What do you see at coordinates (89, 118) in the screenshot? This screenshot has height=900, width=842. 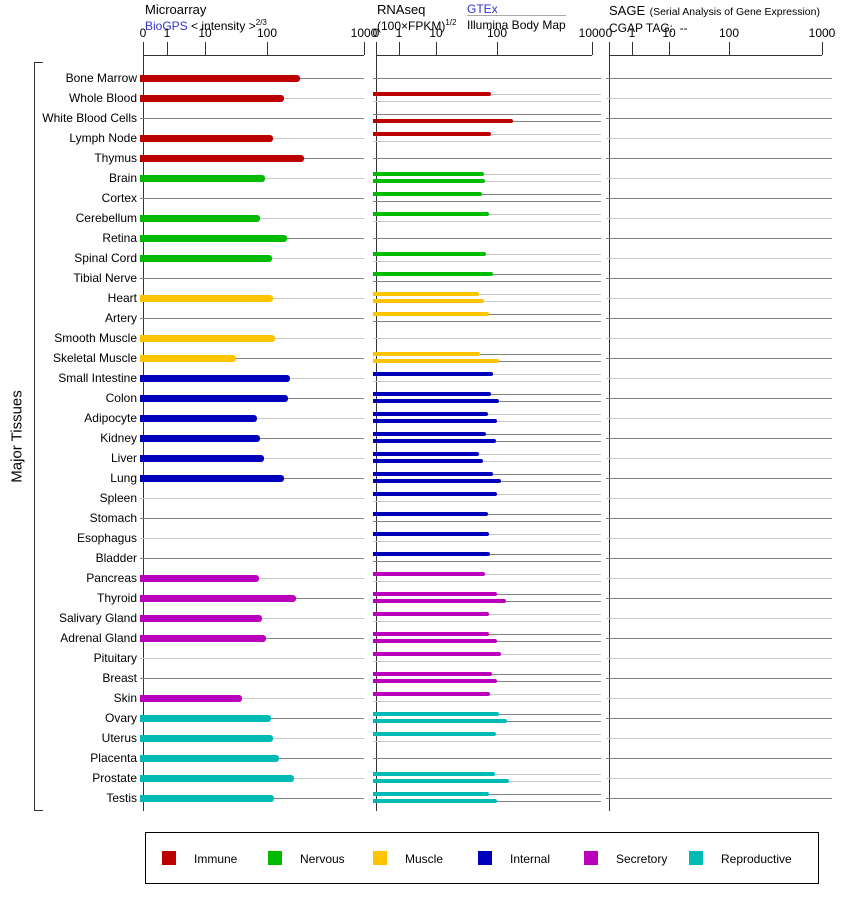 I see `tissue-label: White Blood Cells` at bounding box center [89, 118].